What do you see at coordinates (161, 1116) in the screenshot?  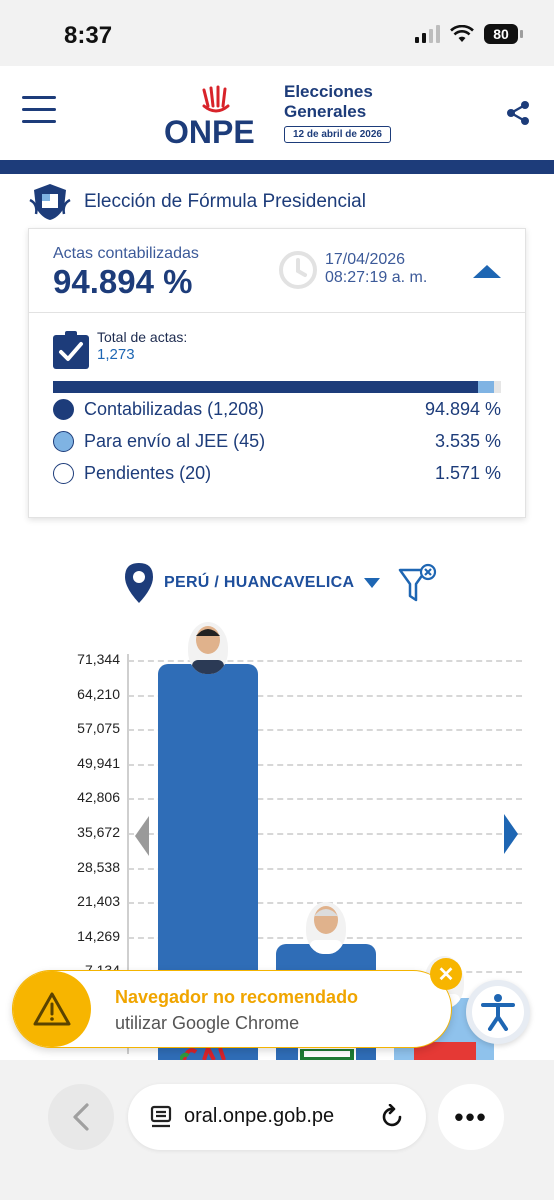 I see `reader-mode-icon` at bounding box center [161, 1116].